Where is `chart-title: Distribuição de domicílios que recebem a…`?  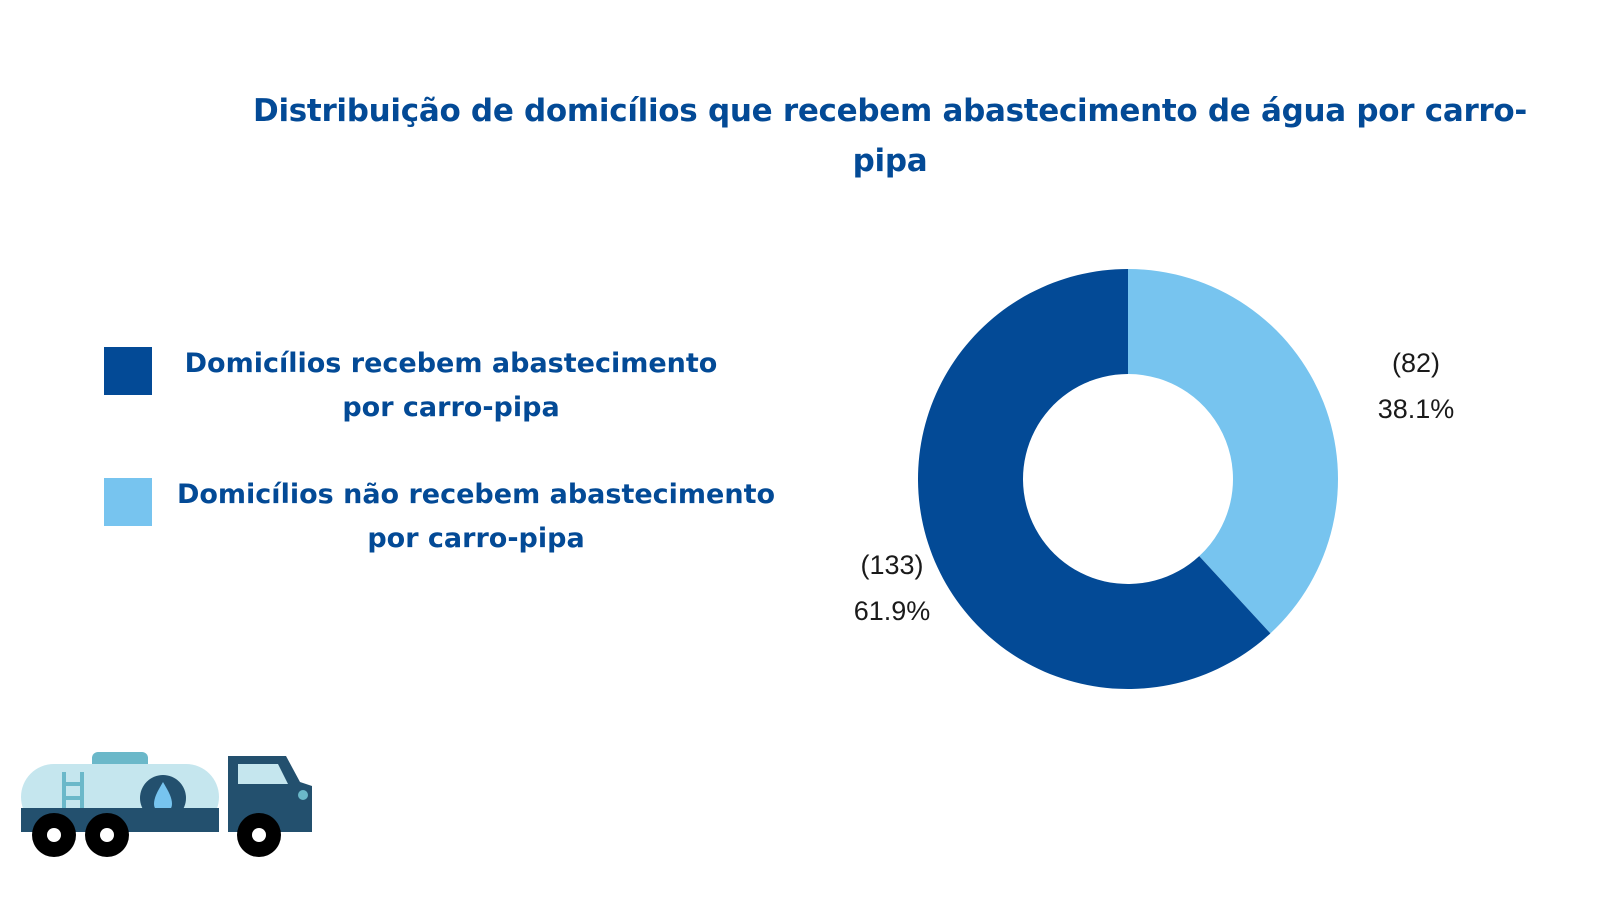
chart-title: Distribuição de domicílios que recebem a… is located at coordinates (890, 136).